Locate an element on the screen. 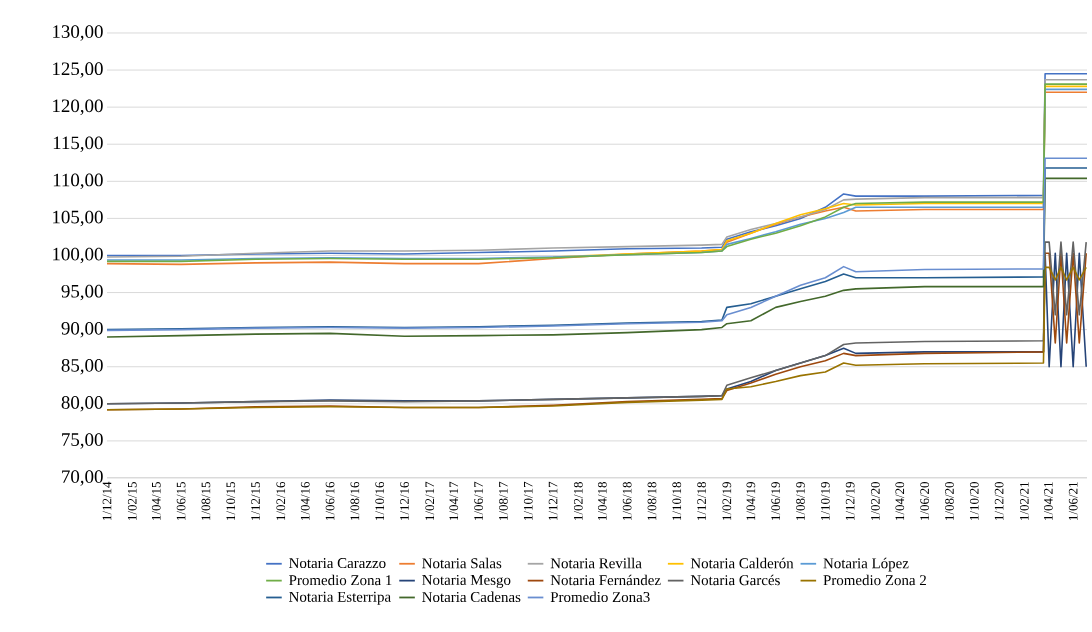  x-tick-label: 1/10/20 is located at coordinates (974, 500).